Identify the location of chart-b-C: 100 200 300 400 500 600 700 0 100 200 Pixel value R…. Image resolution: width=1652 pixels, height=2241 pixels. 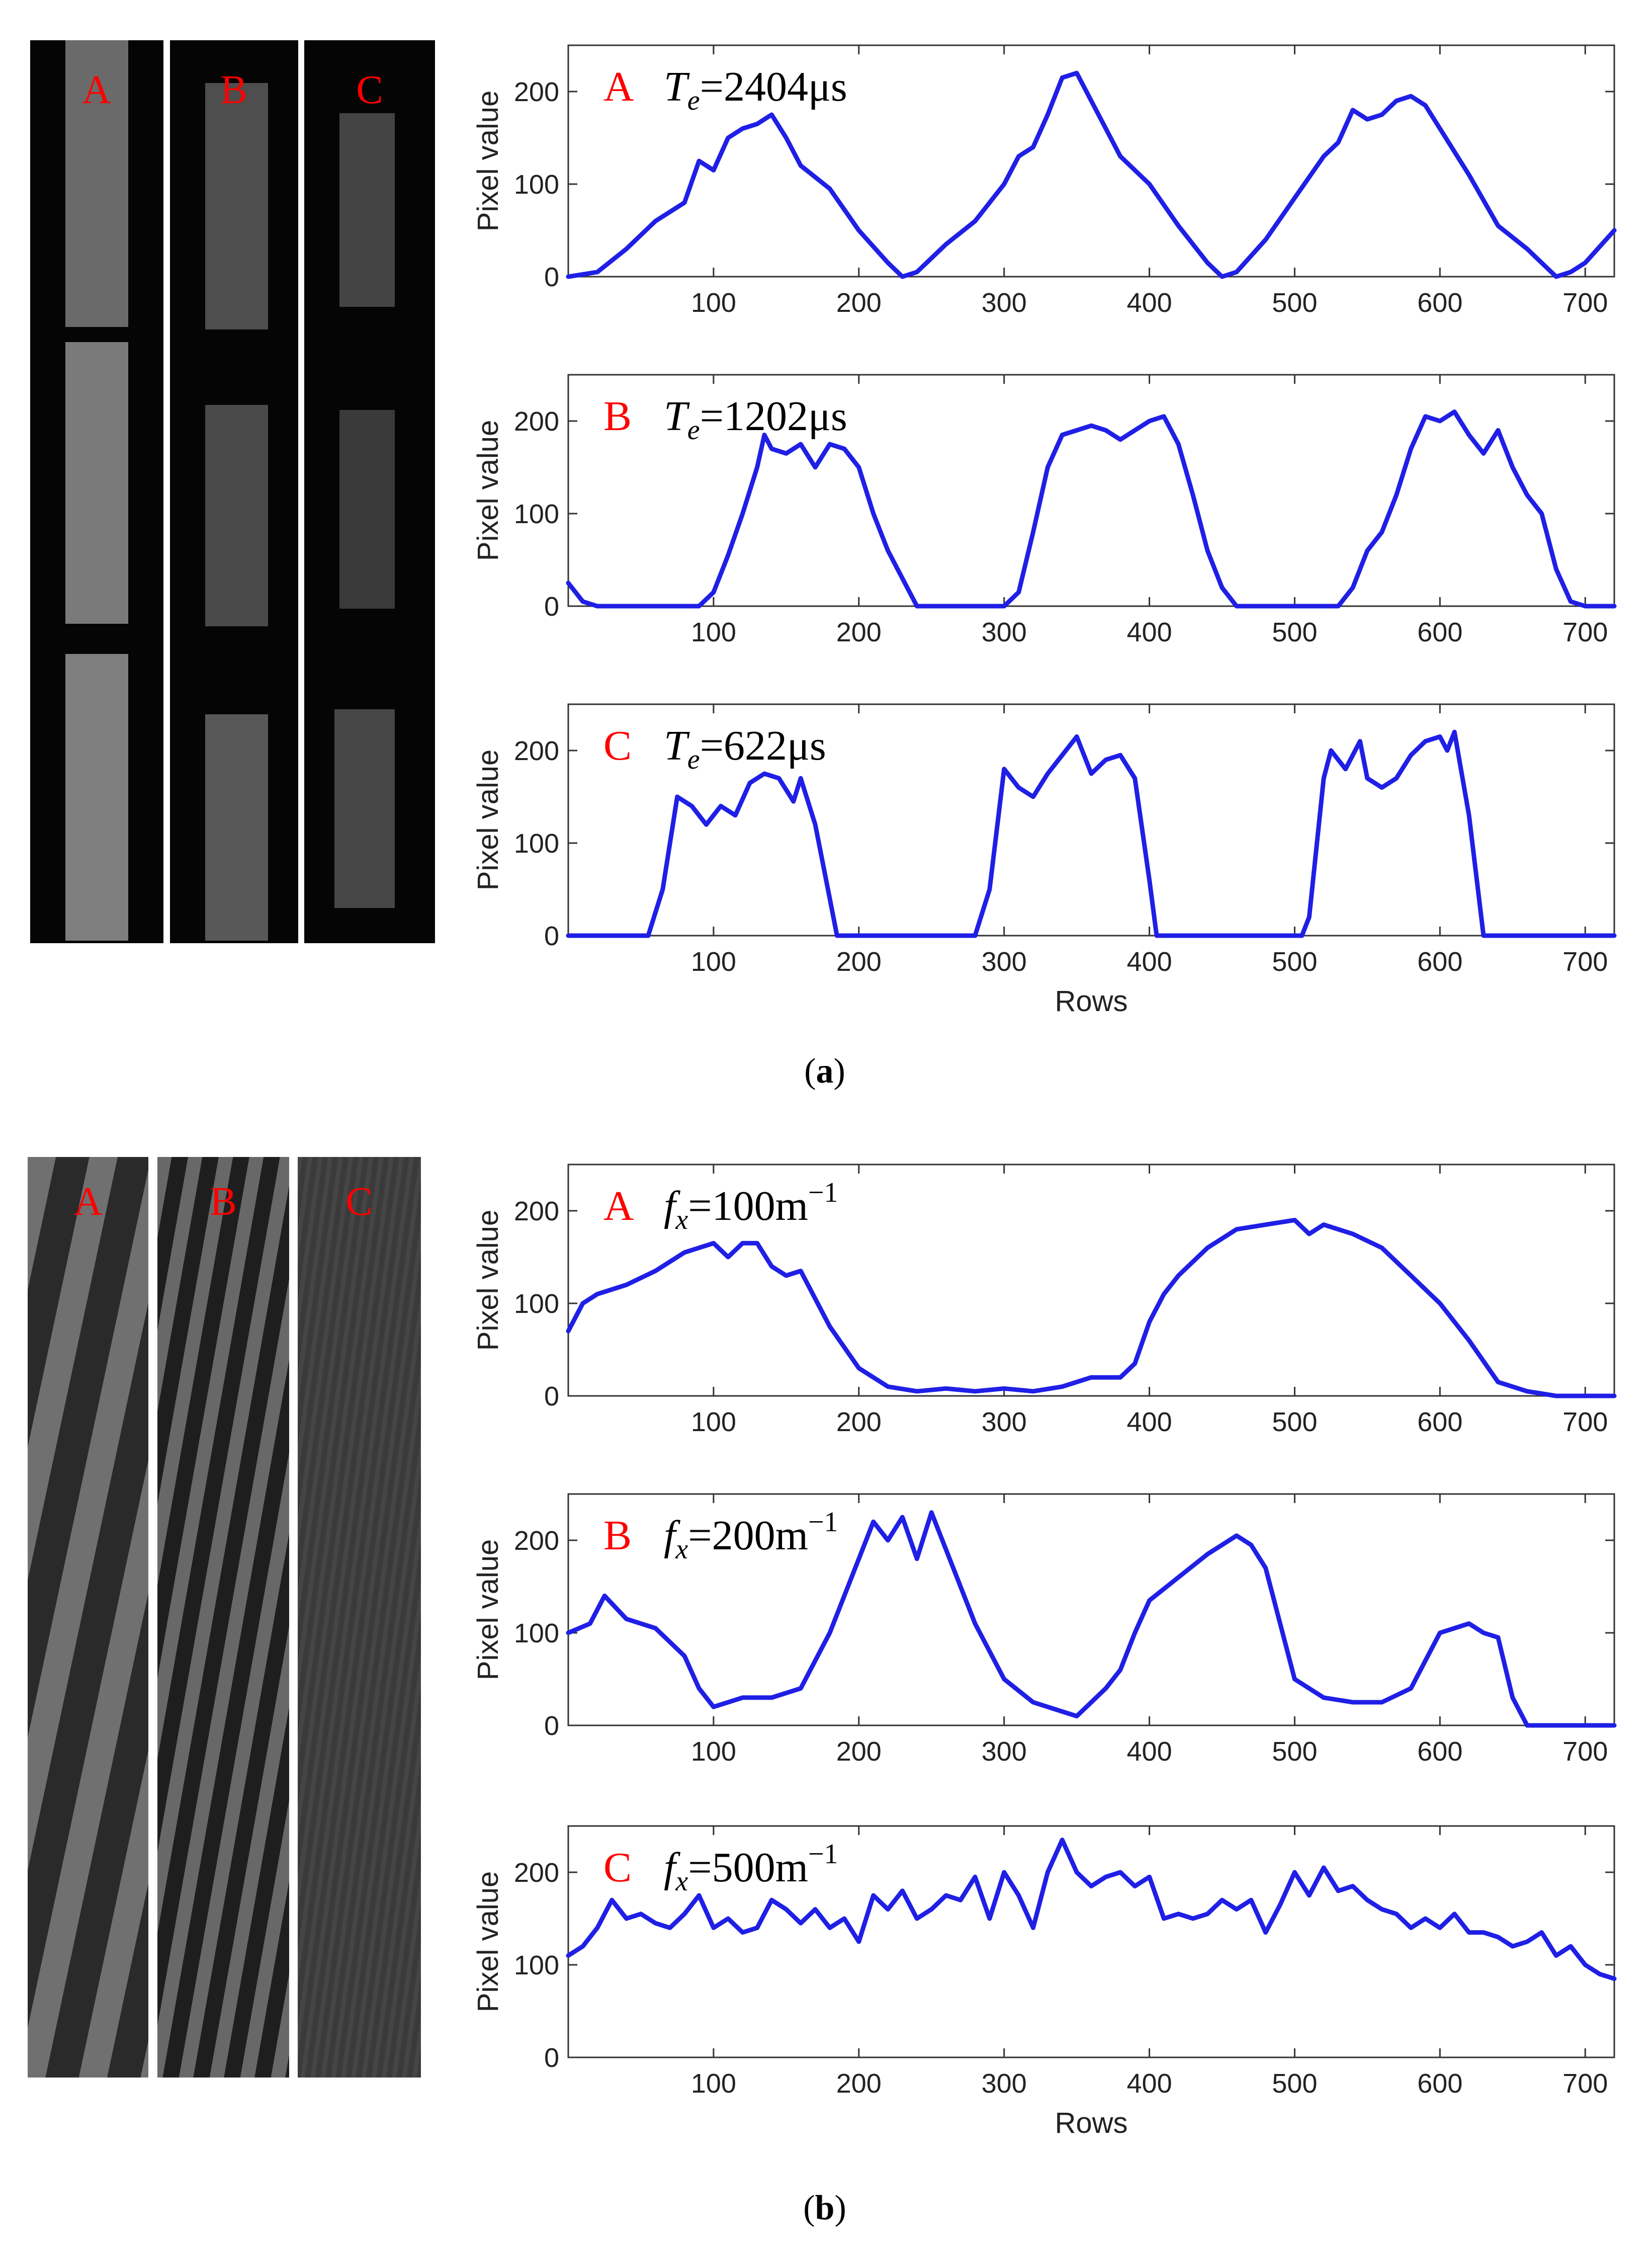
(1044, 1982).